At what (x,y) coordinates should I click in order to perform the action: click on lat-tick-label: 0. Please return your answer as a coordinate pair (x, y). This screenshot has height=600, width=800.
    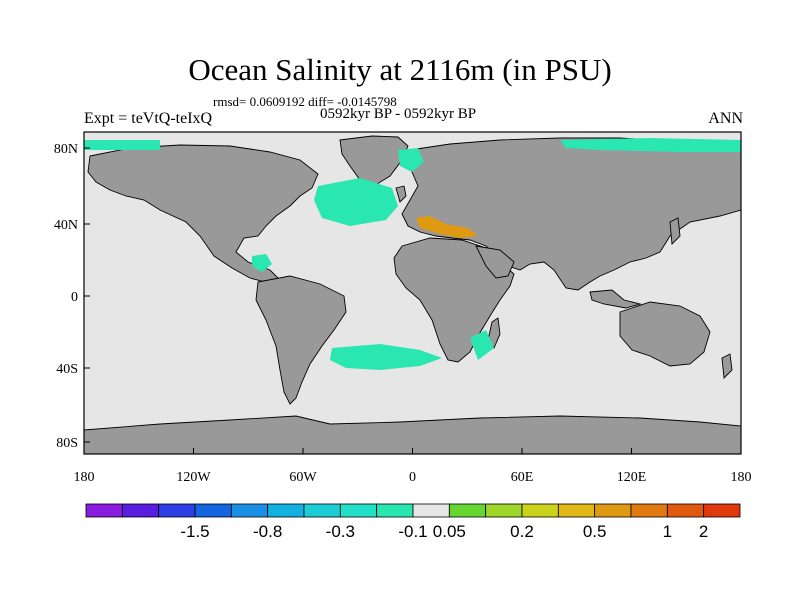
    Looking at the image, I should click on (74, 297).